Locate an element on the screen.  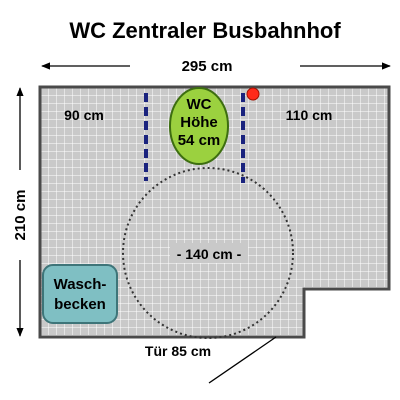
toilet-label-line3: 54 cm is located at coordinates (199, 140).